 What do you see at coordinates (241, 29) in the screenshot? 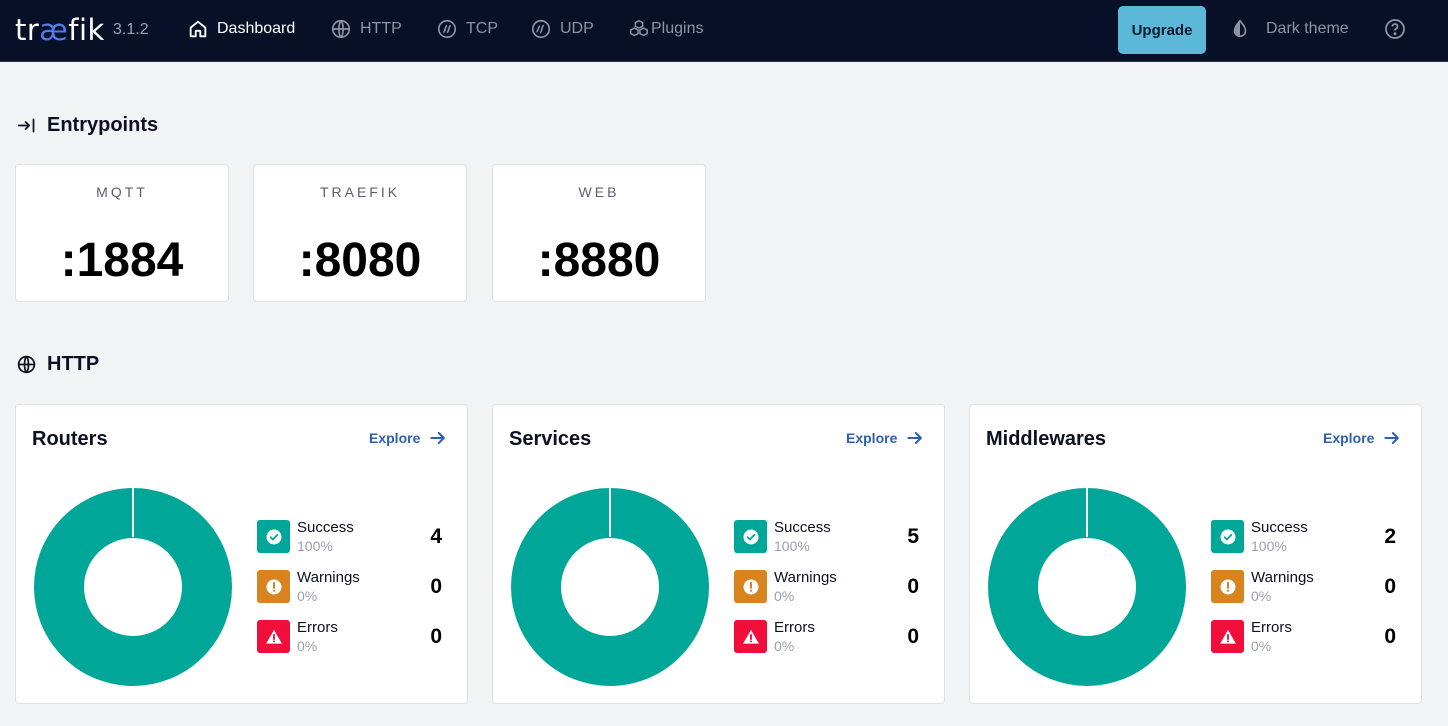
I see `nav-item-dashboard: Dashboard` at bounding box center [241, 29].